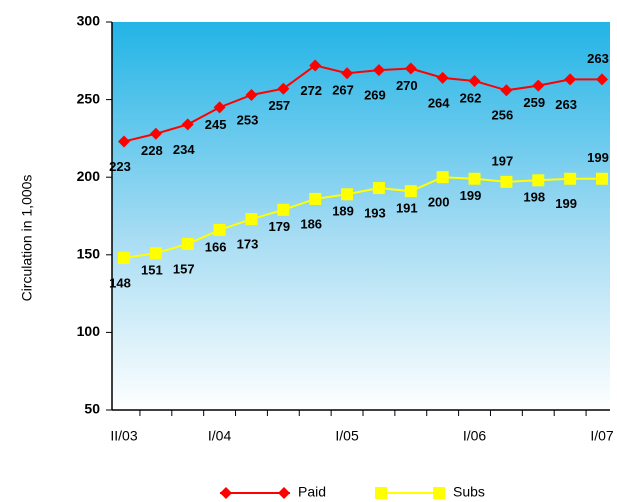  Describe the element at coordinates (152, 270) in the screenshot. I see `data-label: 151` at that location.